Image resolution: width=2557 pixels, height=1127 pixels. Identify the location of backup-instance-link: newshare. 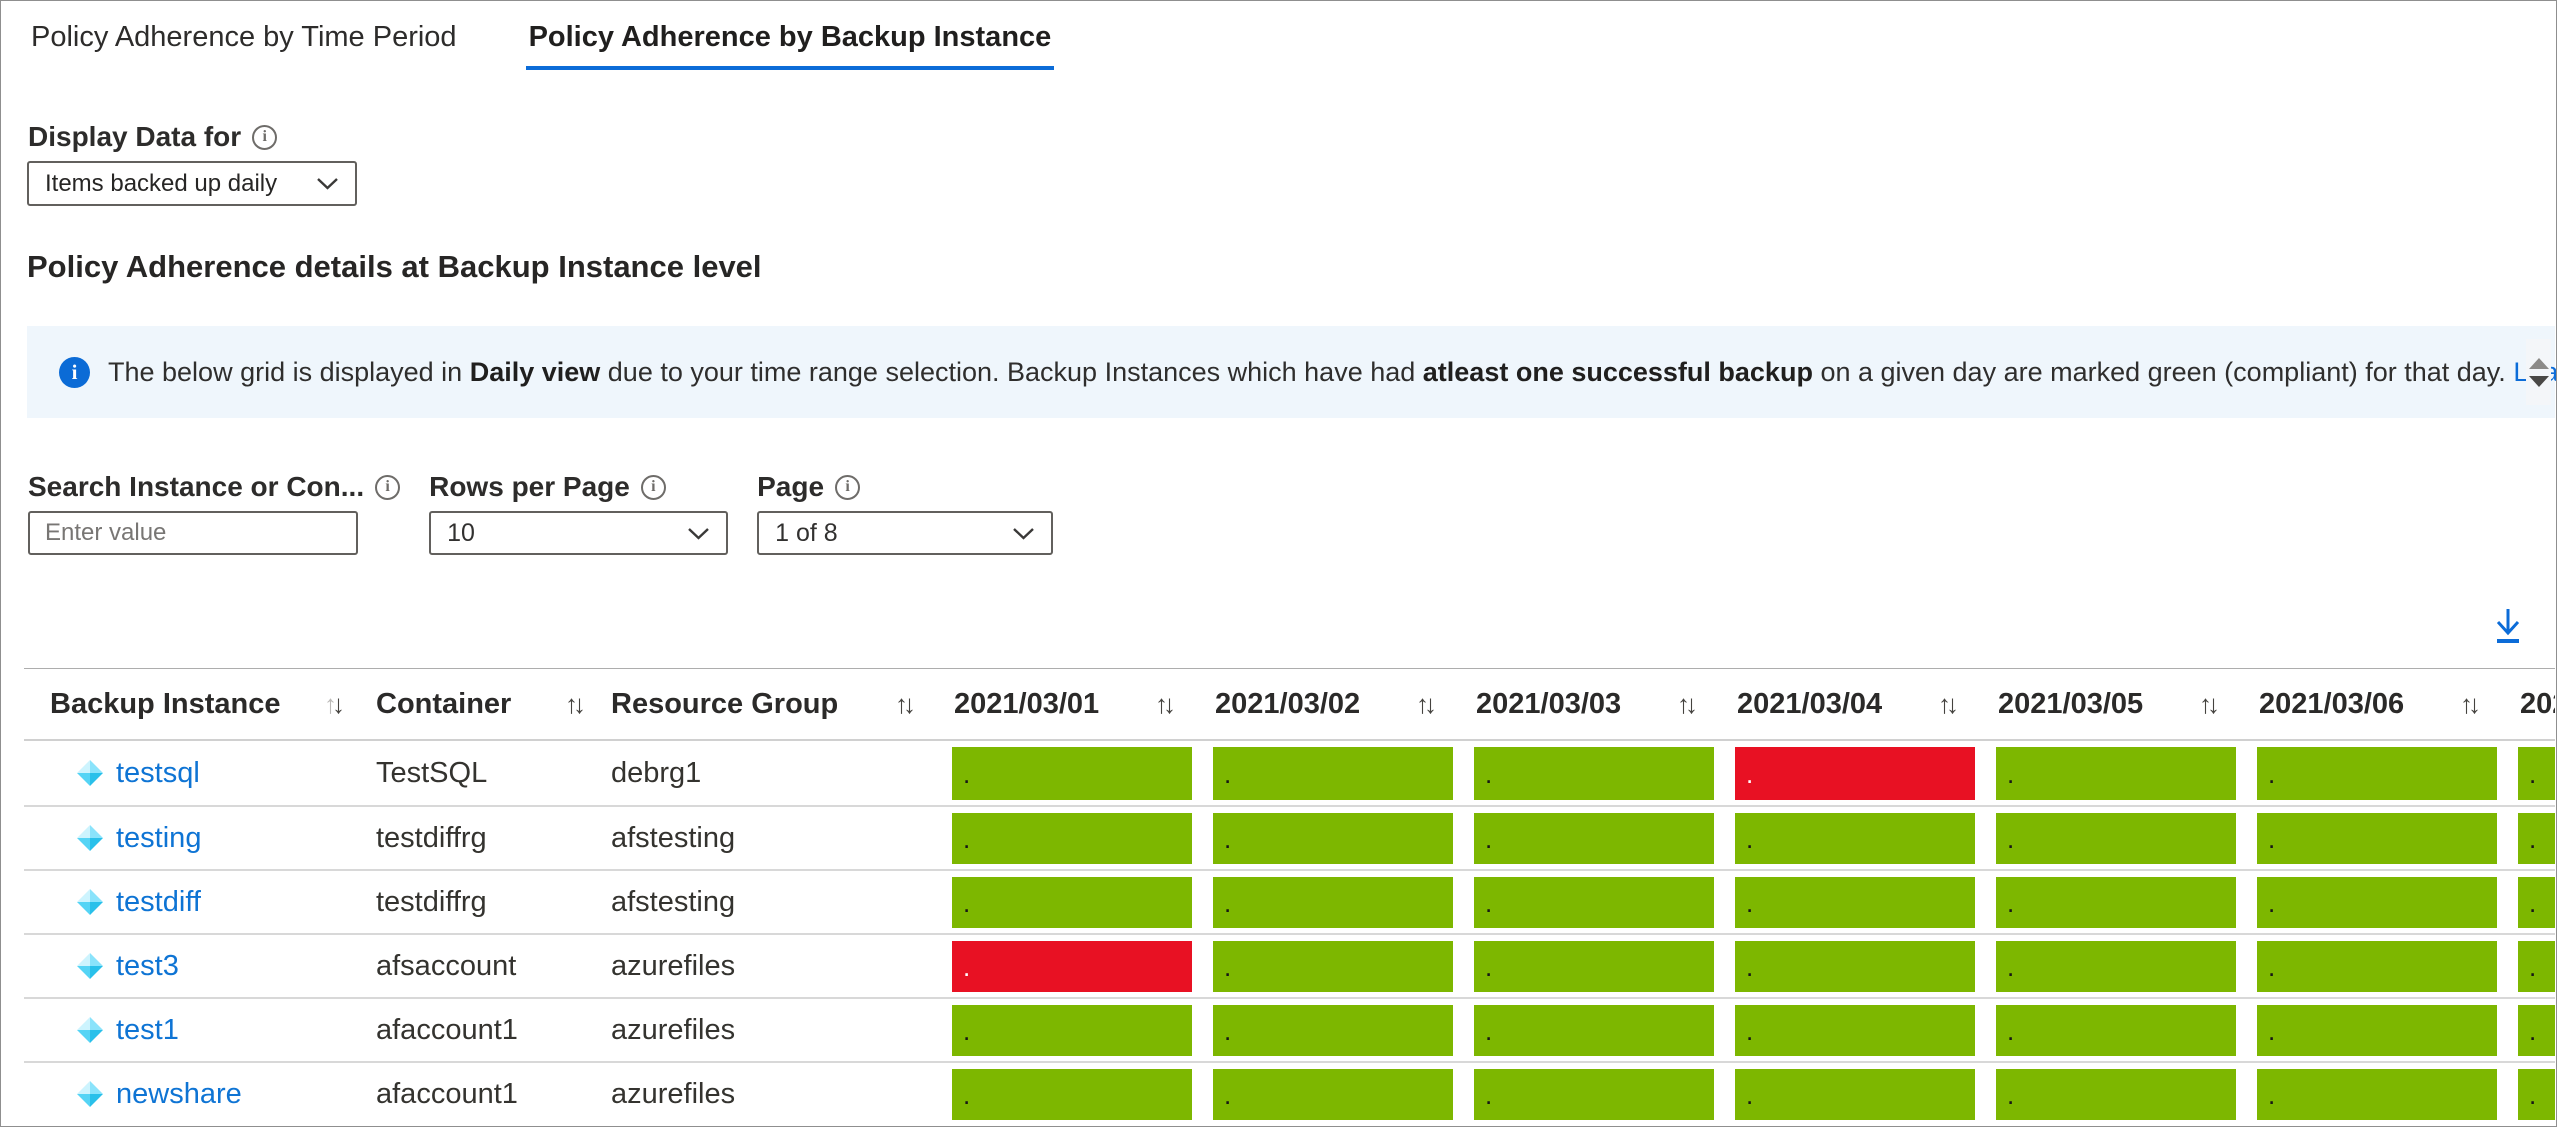
(179, 1093).